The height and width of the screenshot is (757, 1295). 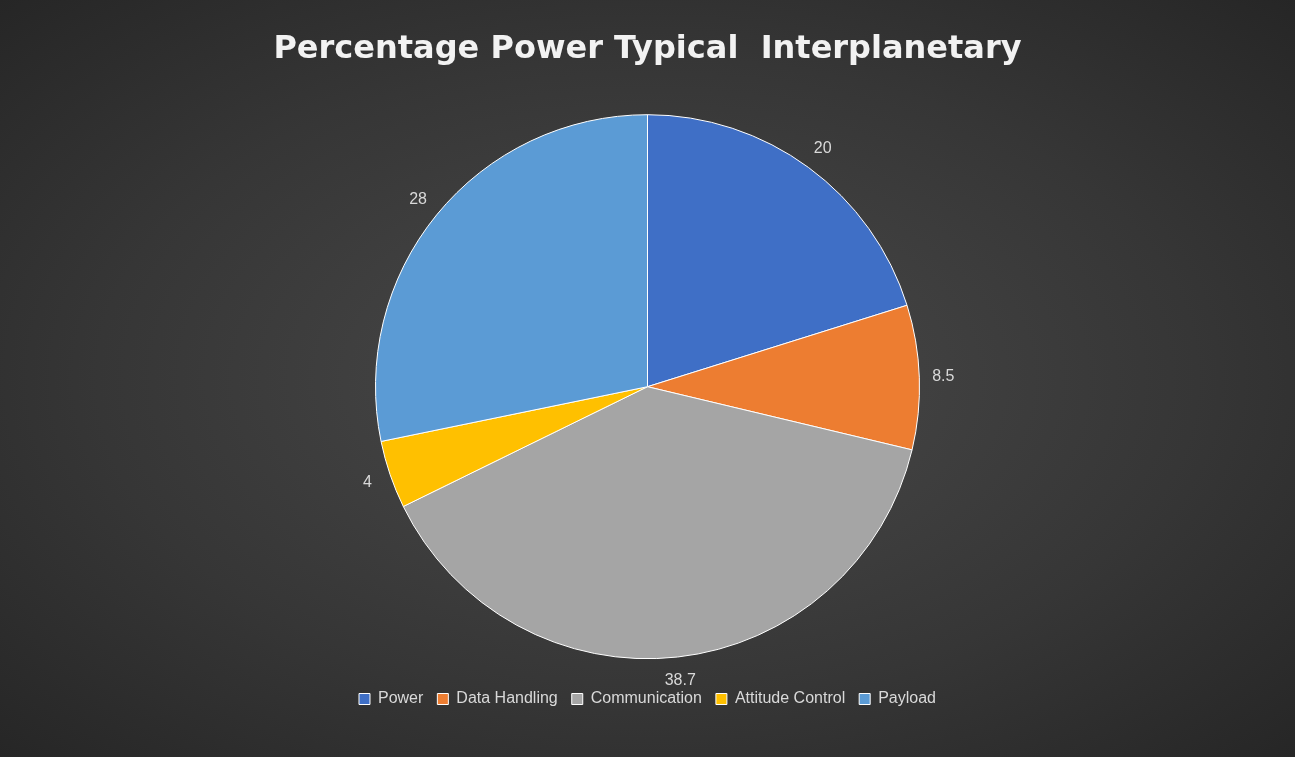 What do you see at coordinates (907, 698) in the screenshot?
I see `legend-label: Payload` at bounding box center [907, 698].